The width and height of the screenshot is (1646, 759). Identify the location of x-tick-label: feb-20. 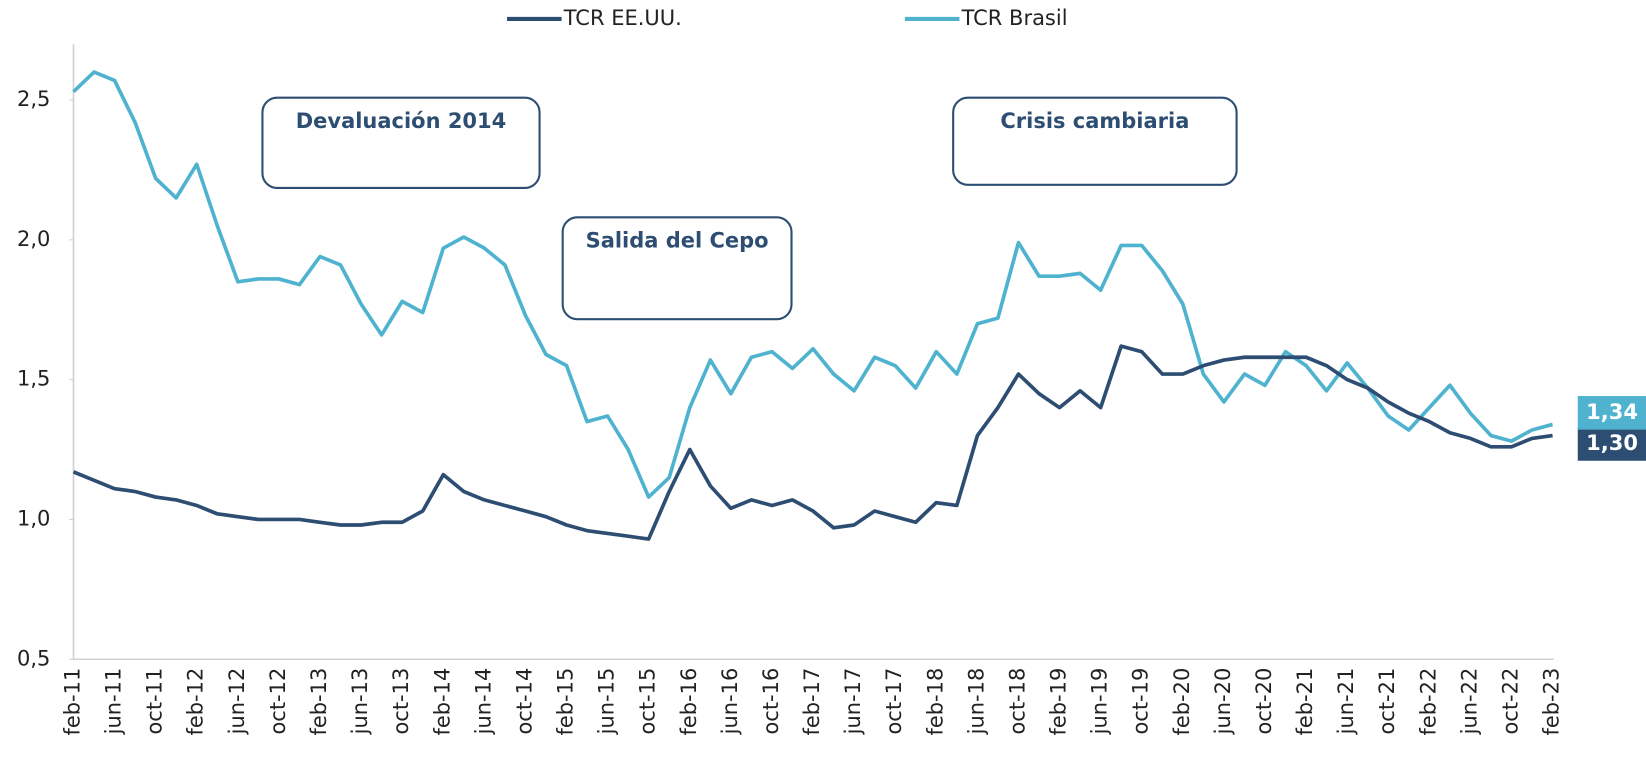
(1182, 702).